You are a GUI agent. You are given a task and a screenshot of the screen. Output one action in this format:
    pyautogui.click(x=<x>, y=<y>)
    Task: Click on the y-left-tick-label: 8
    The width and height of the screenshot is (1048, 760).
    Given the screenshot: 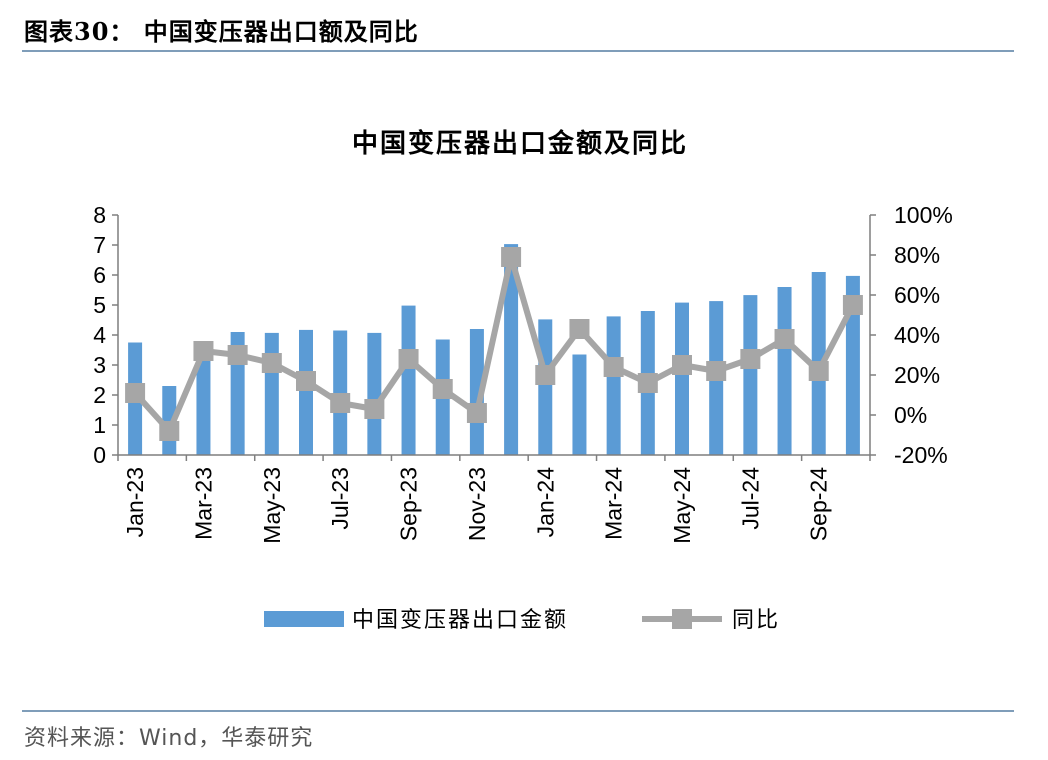 What is the action you would take?
    pyautogui.click(x=99, y=215)
    